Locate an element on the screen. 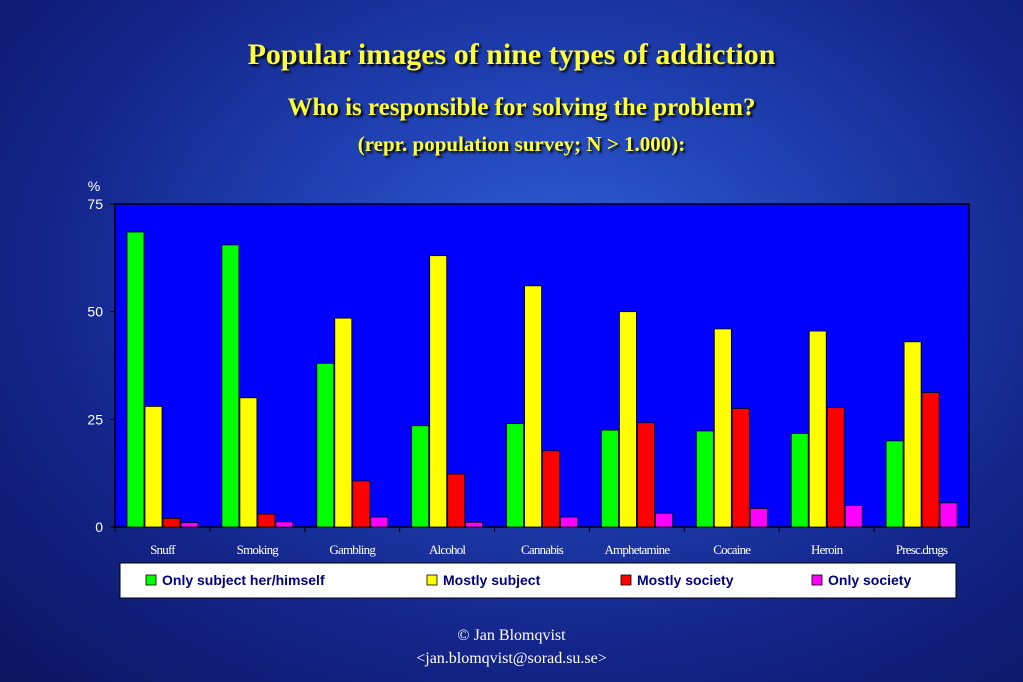 The image size is (1023, 682). y-axis-label: % is located at coordinates (94, 186).